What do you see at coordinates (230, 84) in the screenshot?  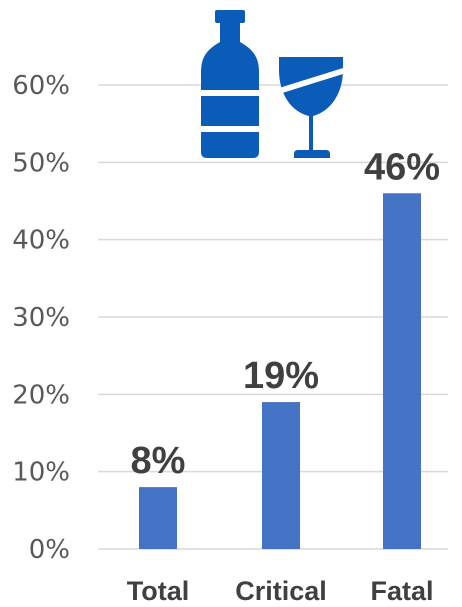 I see `bottle-icon` at bounding box center [230, 84].